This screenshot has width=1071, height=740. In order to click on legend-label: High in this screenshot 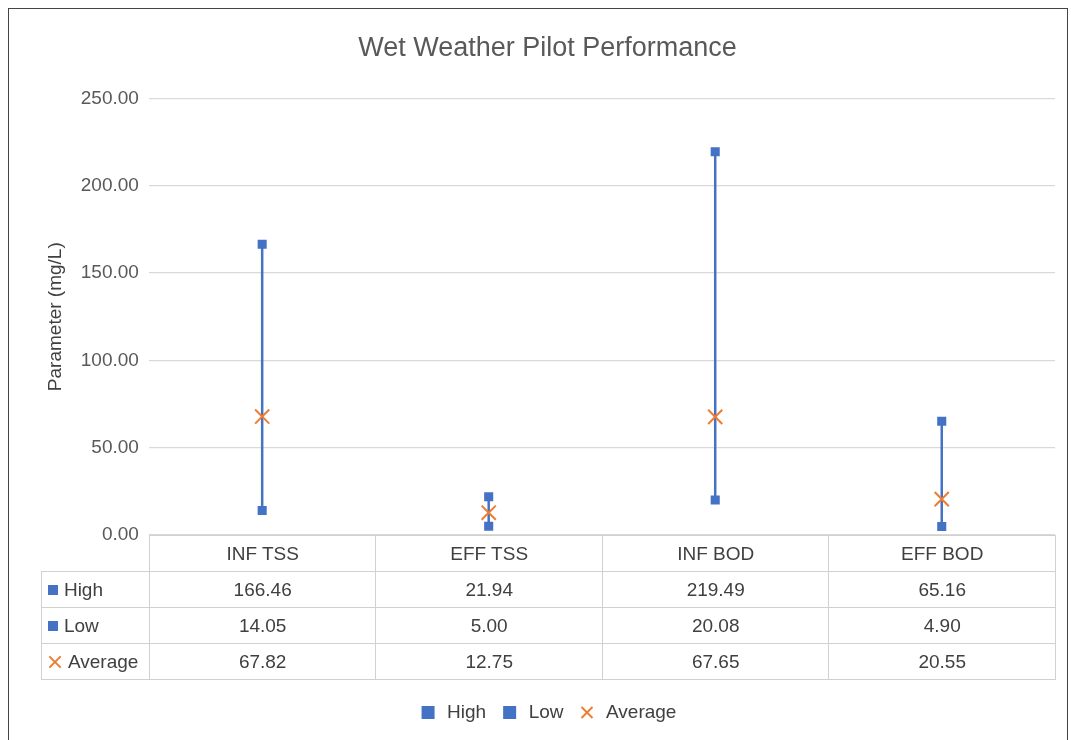, I will do `click(95, 589)`.